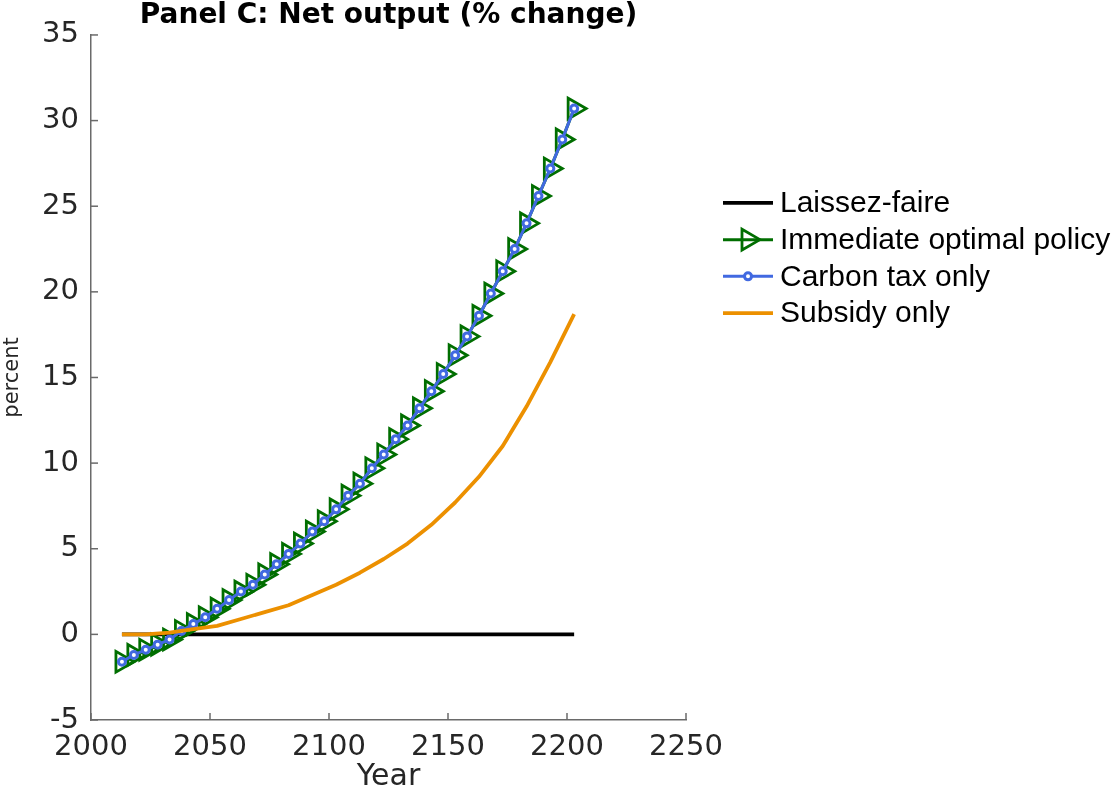  Describe the element at coordinates (60, 118) in the screenshot. I see `y-tick-label: 30` at that location.